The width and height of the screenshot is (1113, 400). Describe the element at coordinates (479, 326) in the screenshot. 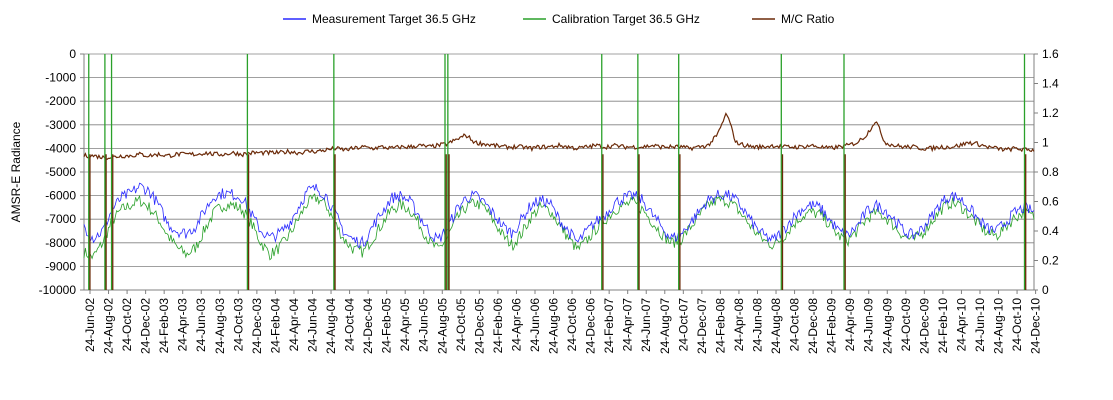

I see `x-tick-label: 24-Dec-05` at that location.